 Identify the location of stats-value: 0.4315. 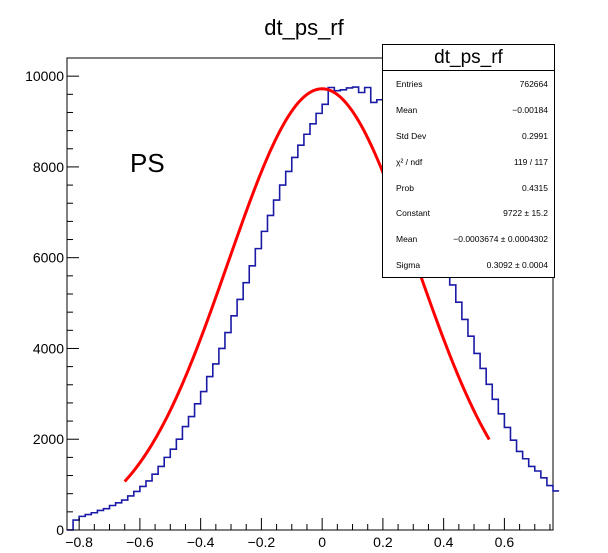
(535, 187).